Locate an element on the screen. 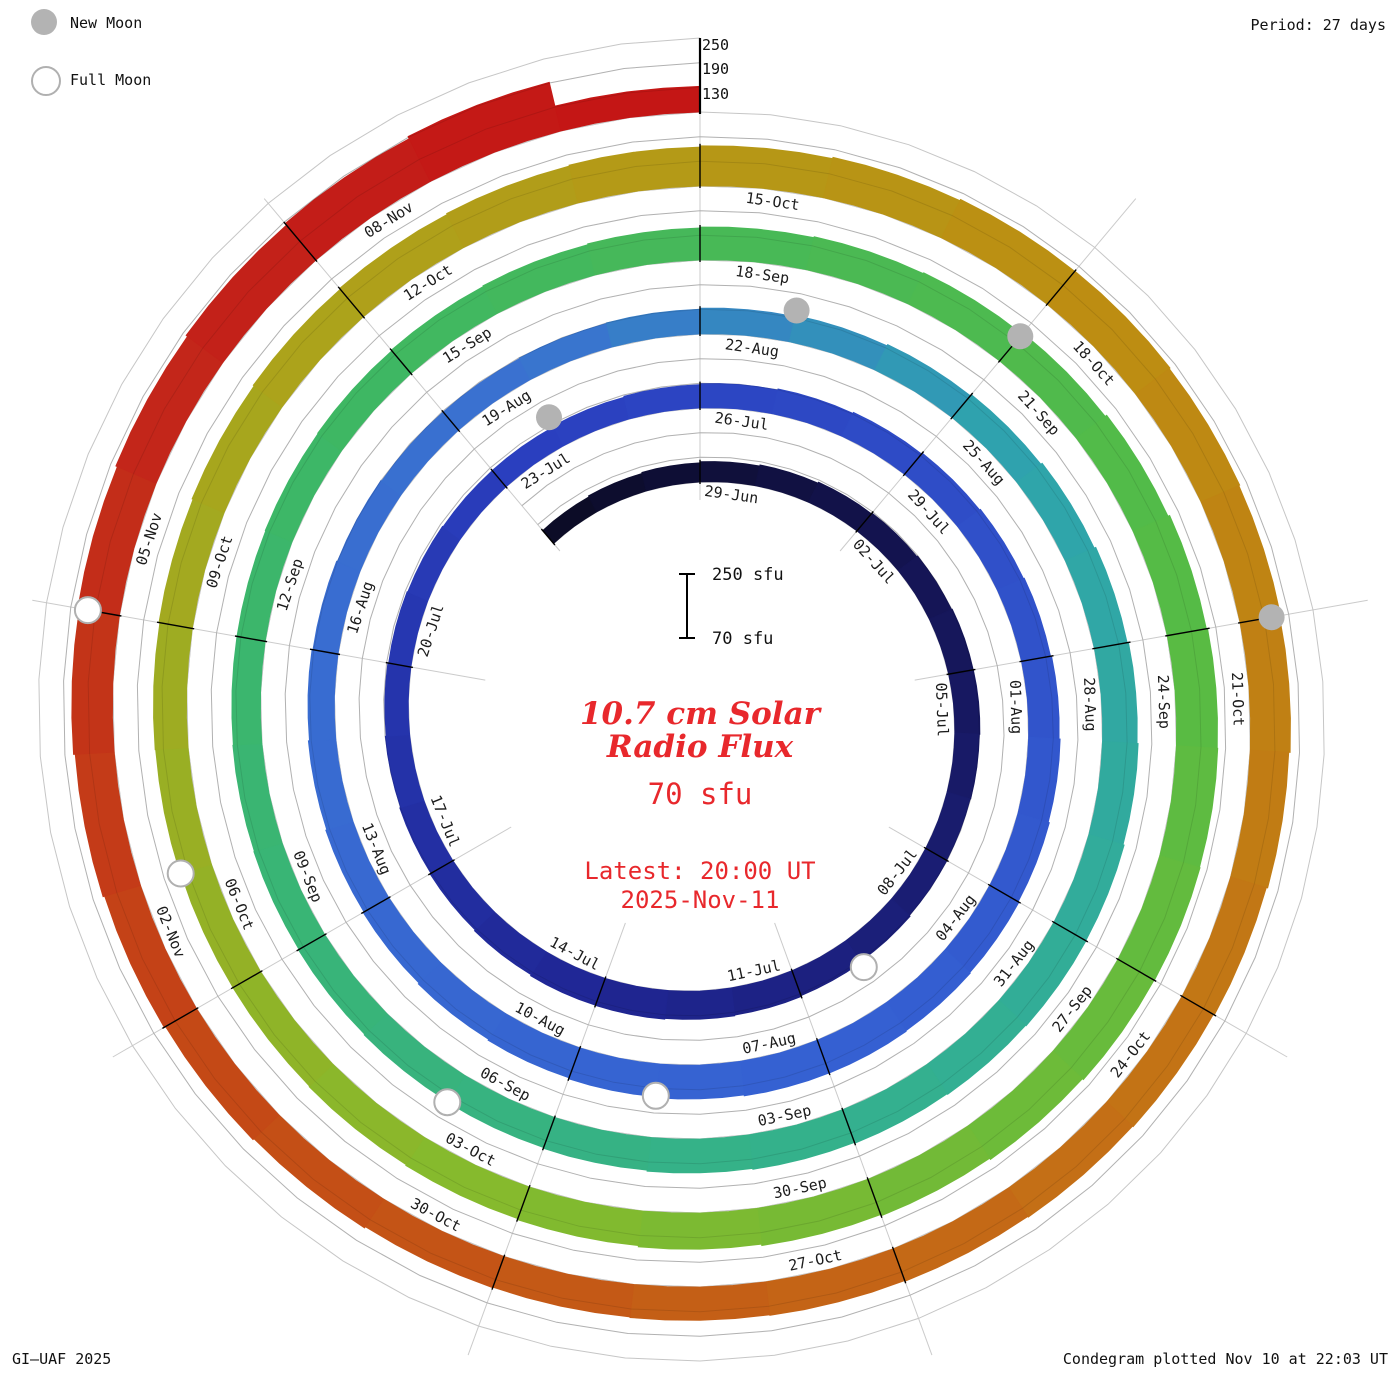  date-tick-label: 24-Sep is located at coordinates (1164, 701).